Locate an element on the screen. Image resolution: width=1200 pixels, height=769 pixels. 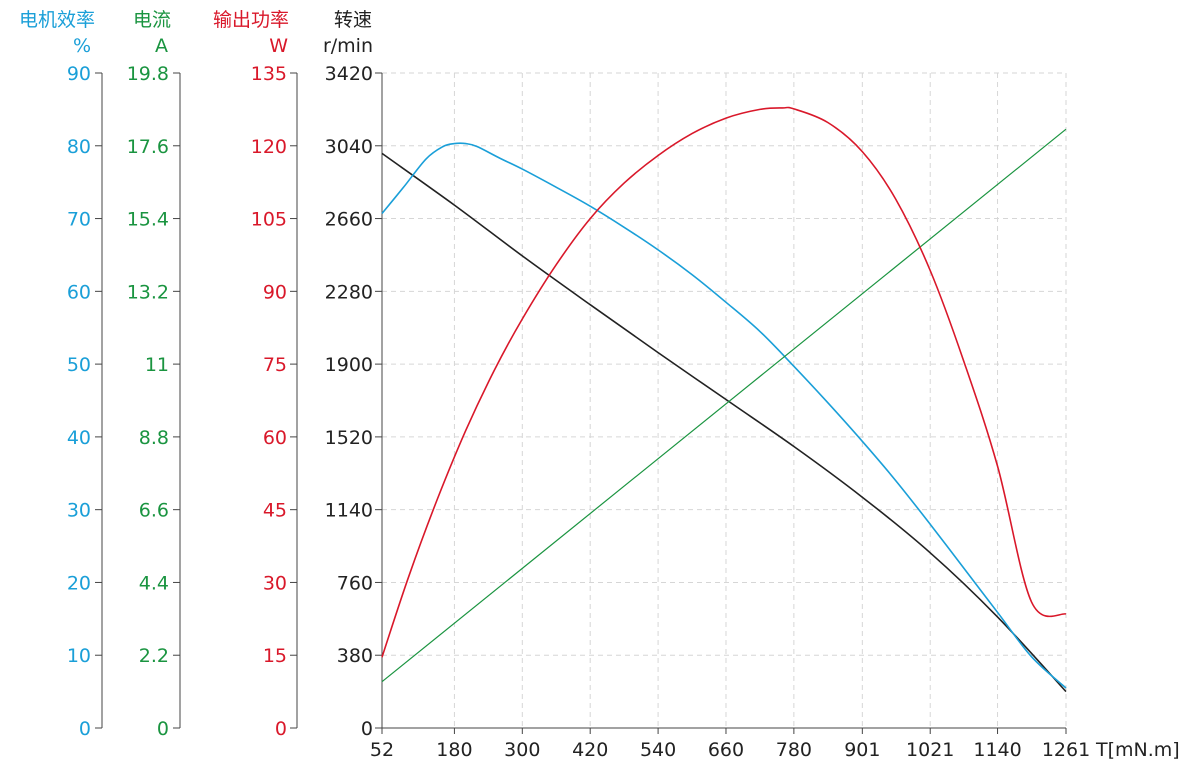
x-tick-label: 420 is located at coordinates (590, 750).